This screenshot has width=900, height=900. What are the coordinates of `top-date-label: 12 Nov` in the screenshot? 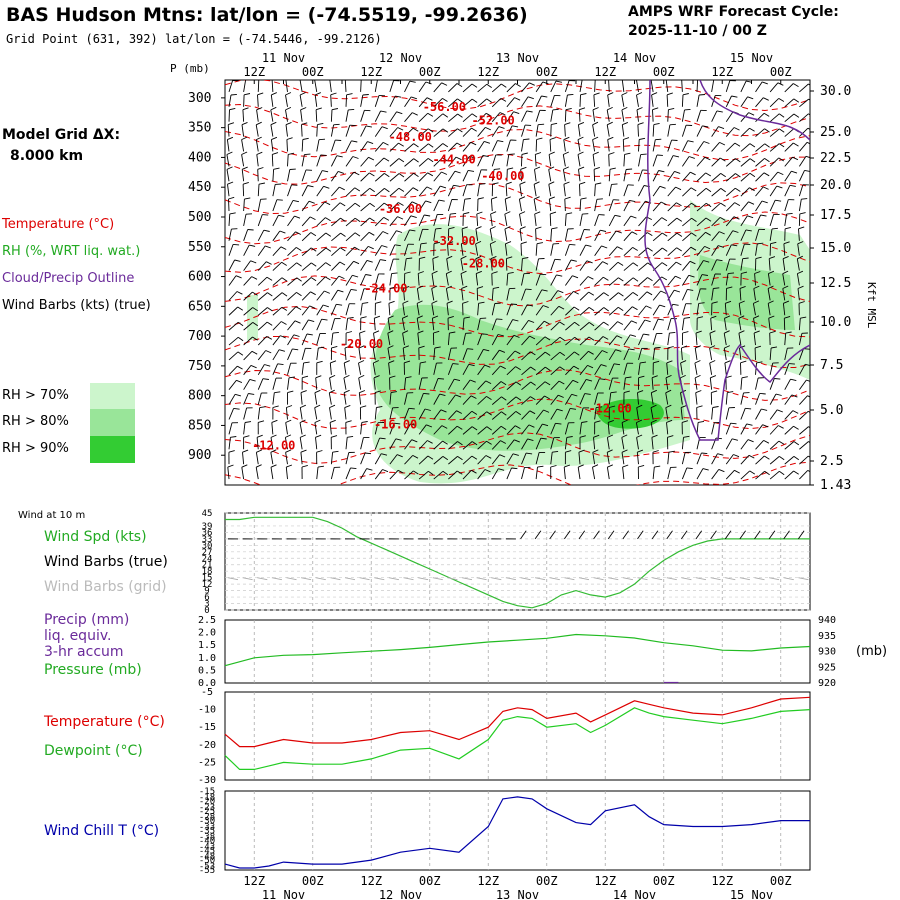 It's located at (400, 58).